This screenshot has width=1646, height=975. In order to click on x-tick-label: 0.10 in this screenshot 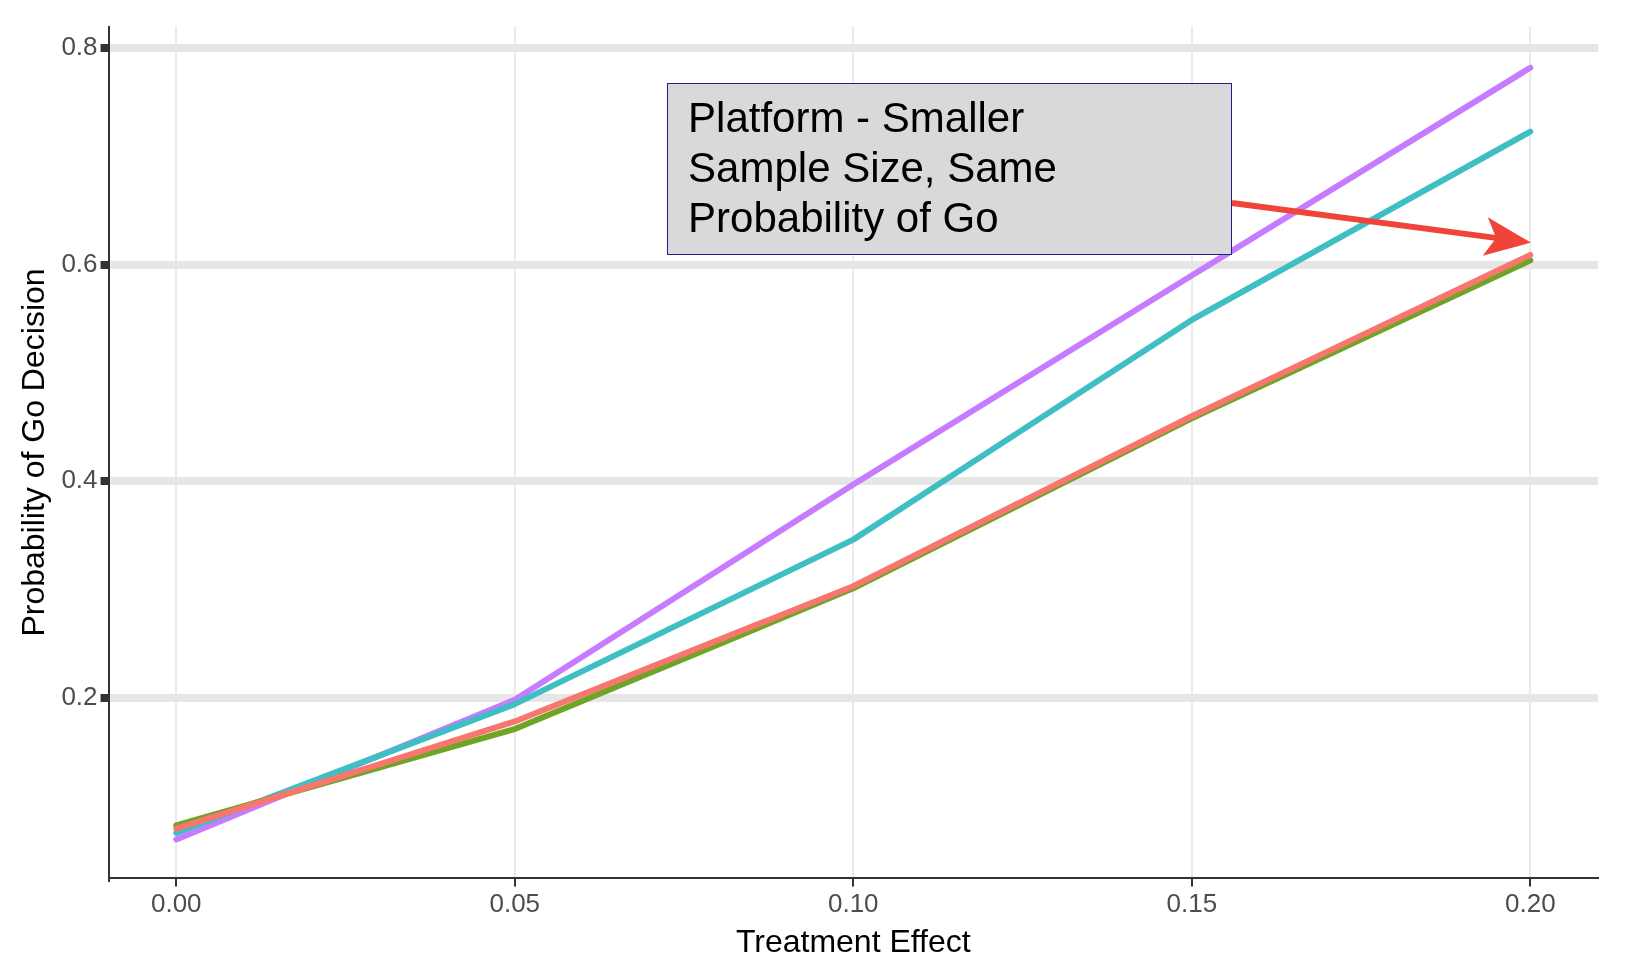, I will do `click(853, 903)`.